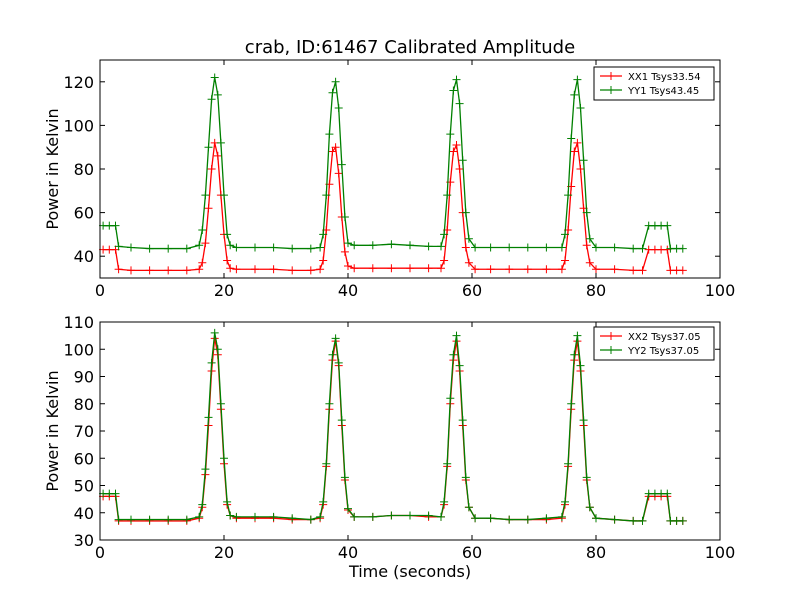 This screenshot has width=800, height=600. What do you see at coordinates (84, 486) in the screenshot?
I see `y-tick-label: 50` at bounding box center [84, 486].